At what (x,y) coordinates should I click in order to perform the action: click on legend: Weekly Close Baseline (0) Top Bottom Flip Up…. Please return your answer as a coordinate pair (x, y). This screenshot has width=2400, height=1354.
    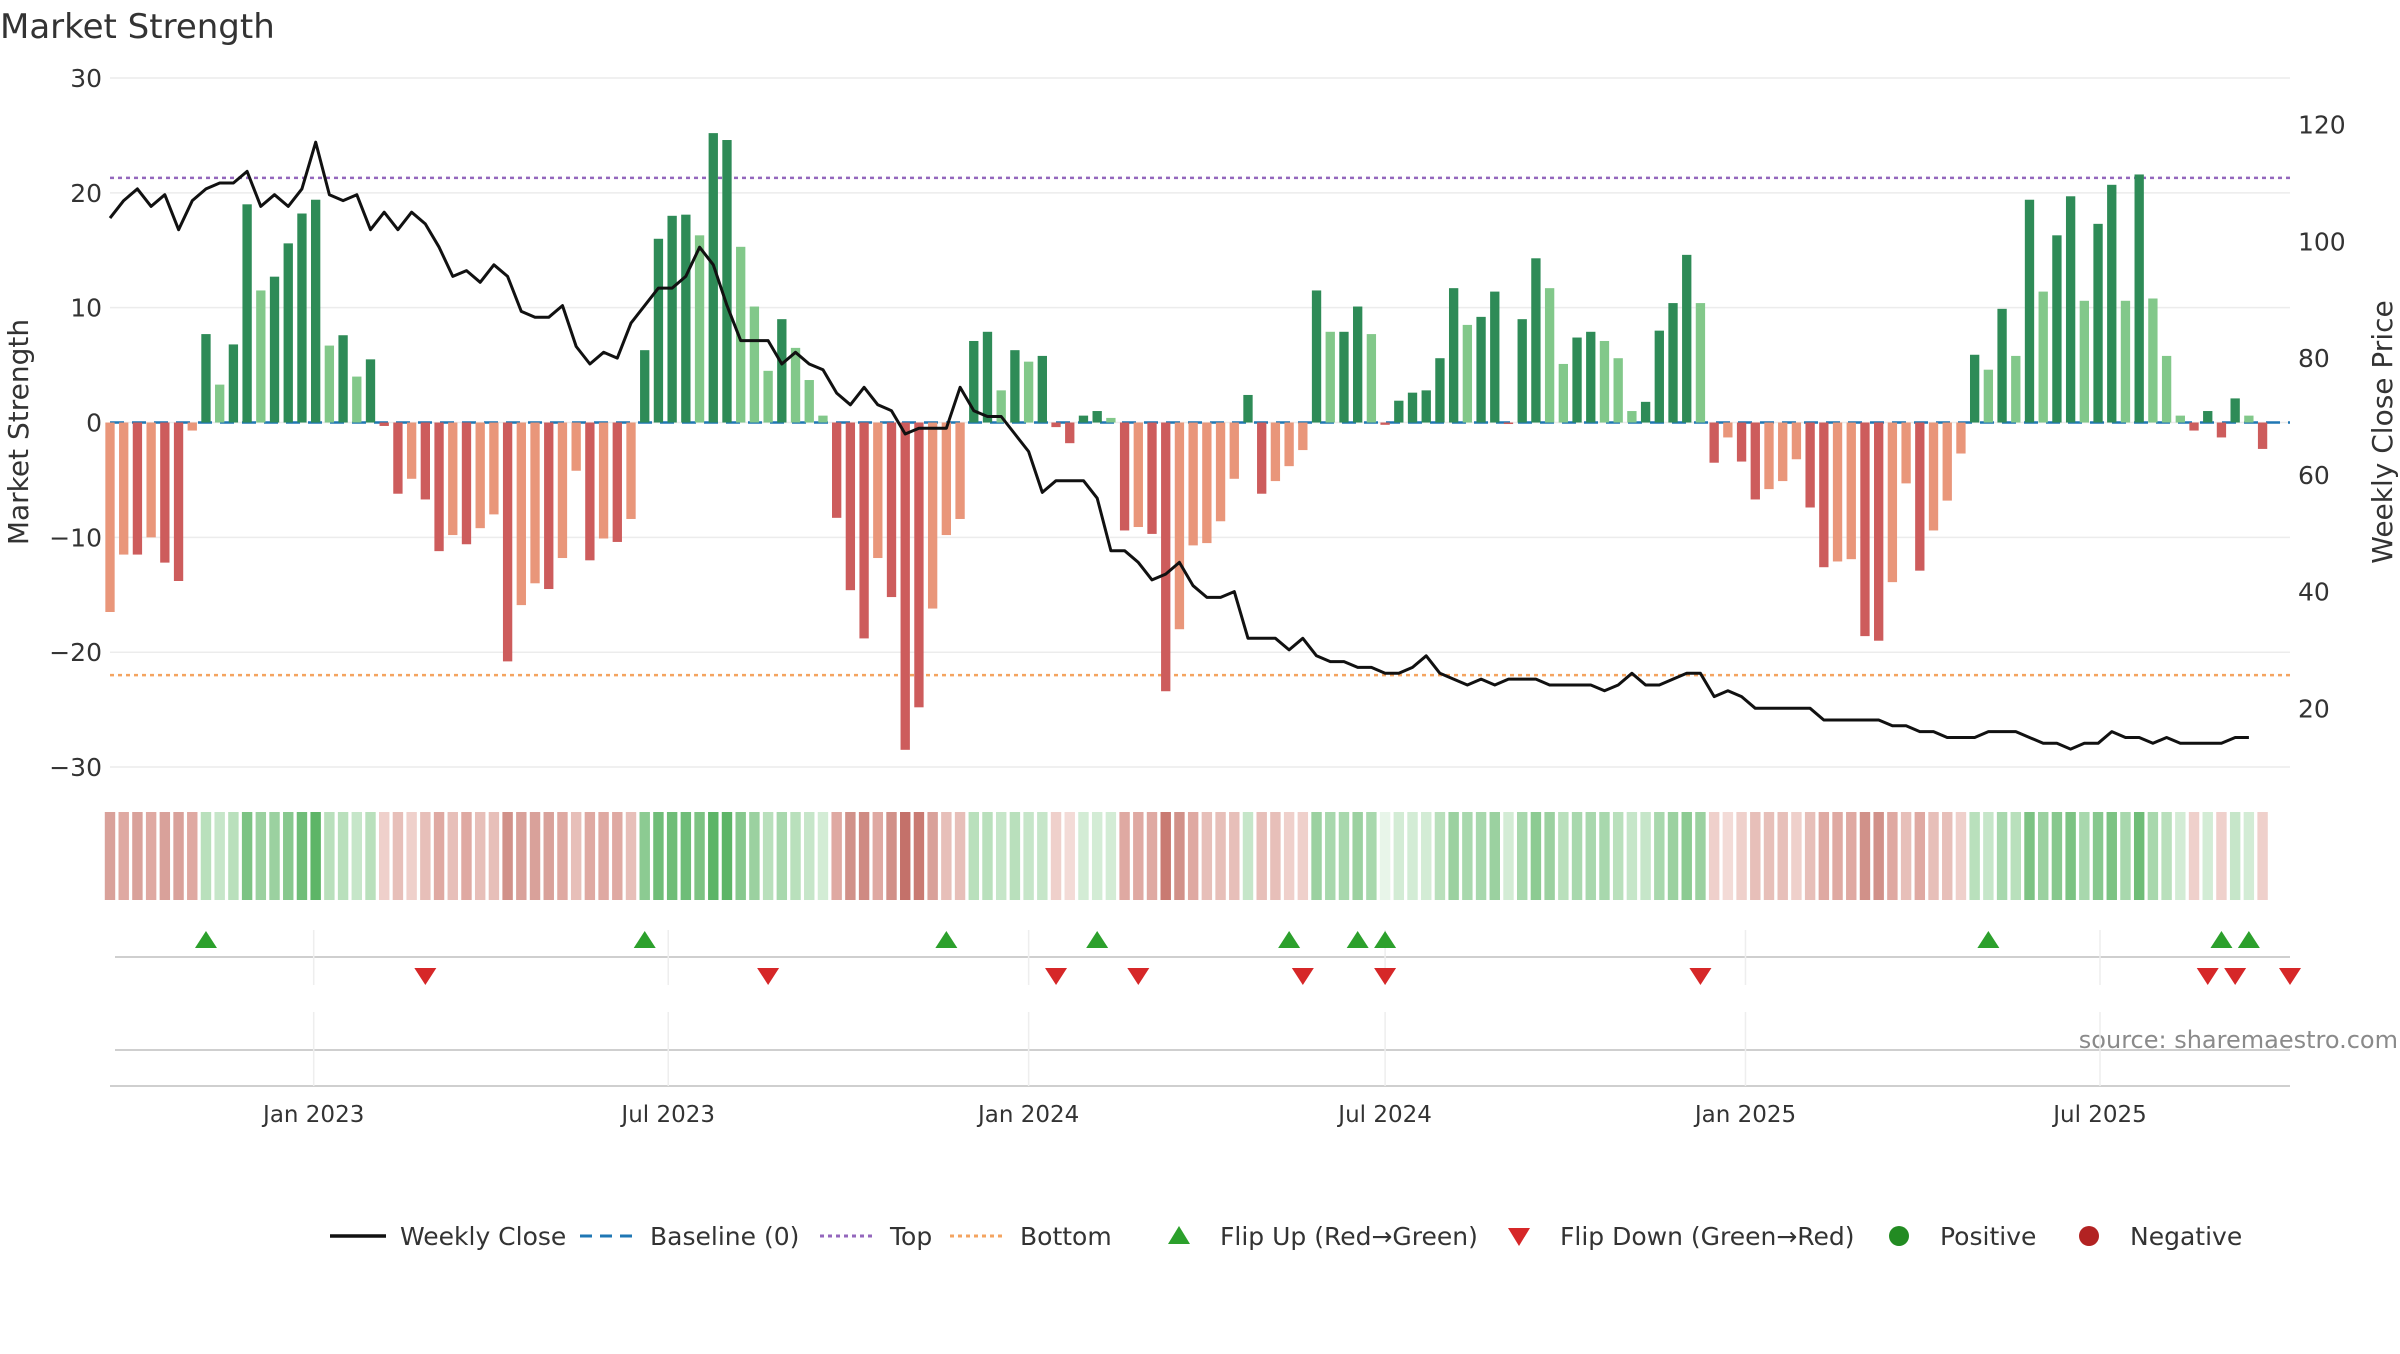
    Looking at the image, I should click on (1286, 1236).